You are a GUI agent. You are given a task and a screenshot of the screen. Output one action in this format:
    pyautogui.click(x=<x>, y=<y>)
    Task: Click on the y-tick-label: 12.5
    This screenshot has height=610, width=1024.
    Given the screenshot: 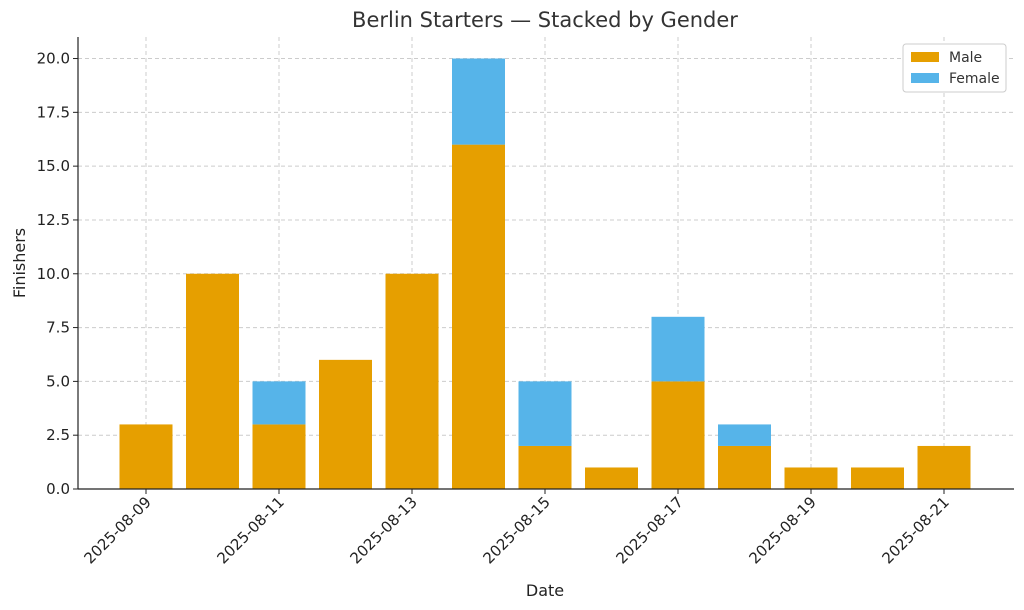 What is the action you would take?
    pyautogui.click(x=53, y=220)
    